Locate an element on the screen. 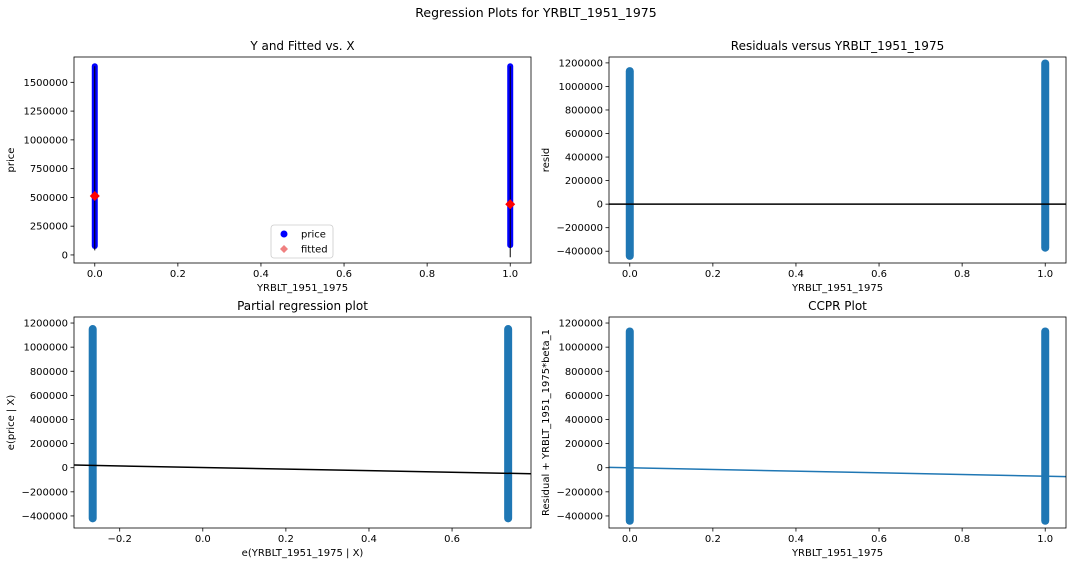 Image resolution: width=1072 pixels, height=568 pixels. chart-ccpr-ytick-label-6: 800000 is located at coordinates (584, 372).